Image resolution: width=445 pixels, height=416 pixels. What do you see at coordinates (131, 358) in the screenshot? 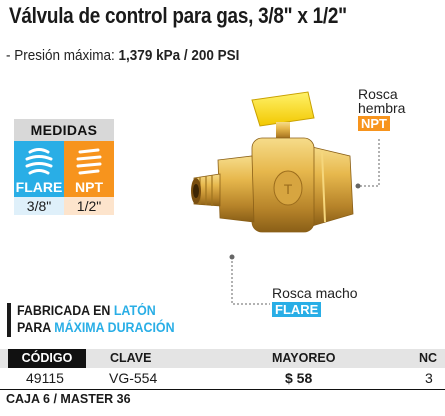
I see `header-clave: CLAVE` at bounding box center [131, 358].